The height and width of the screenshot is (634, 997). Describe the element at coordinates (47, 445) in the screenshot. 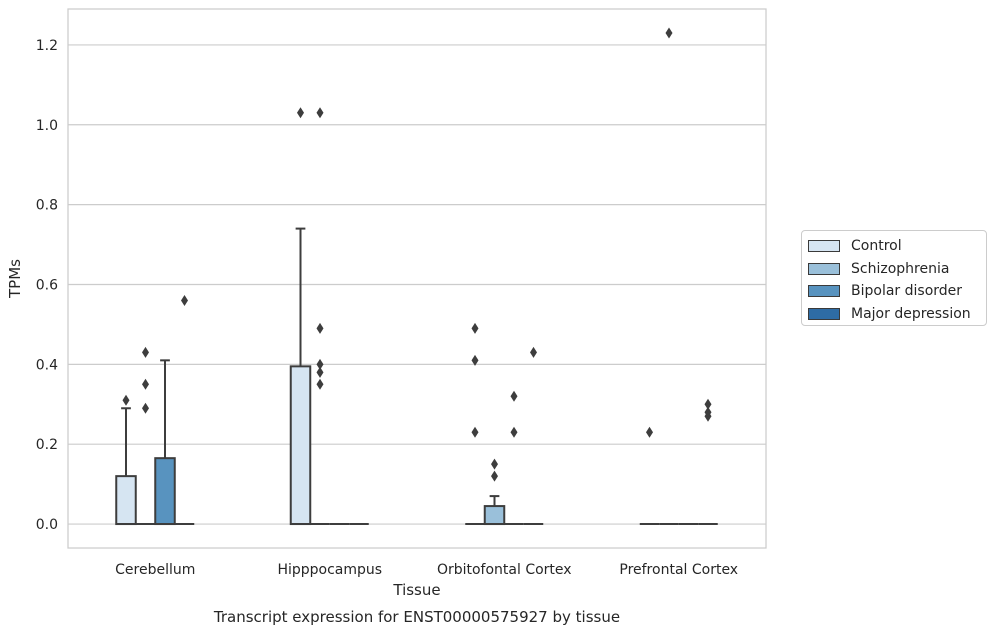

I see `y-tick-label: 0.2` at that location.